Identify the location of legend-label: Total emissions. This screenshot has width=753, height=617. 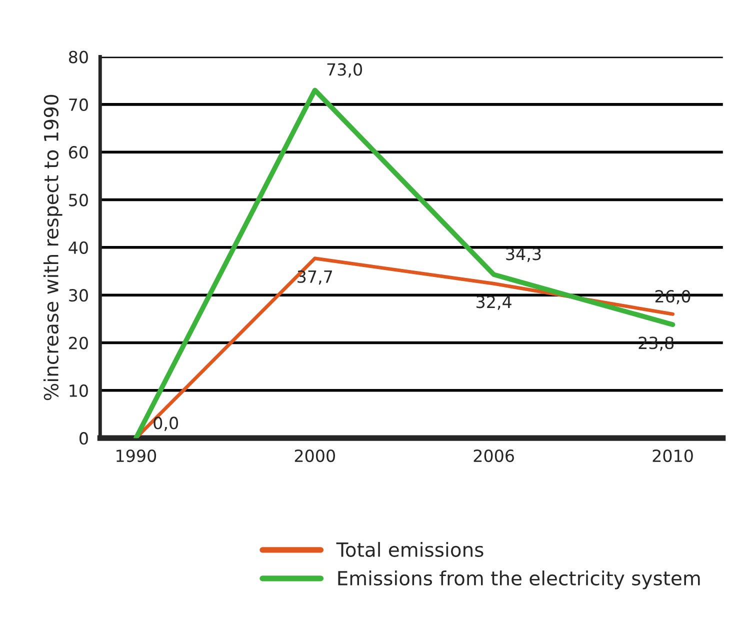
(410, 549).